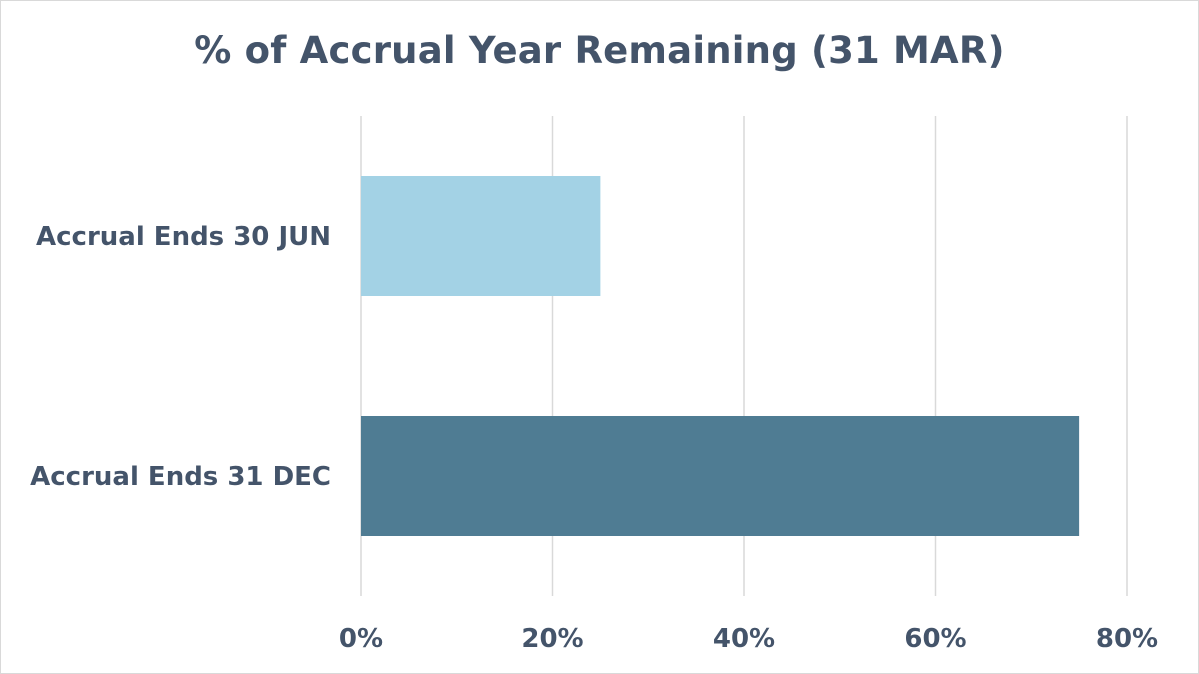 The width and height of the screenshot is (1199, 674). What do you see at coordinates (935, 639) in the screenshot?
I see `x-tick-label: 60%` at bounding box center [935, 639].